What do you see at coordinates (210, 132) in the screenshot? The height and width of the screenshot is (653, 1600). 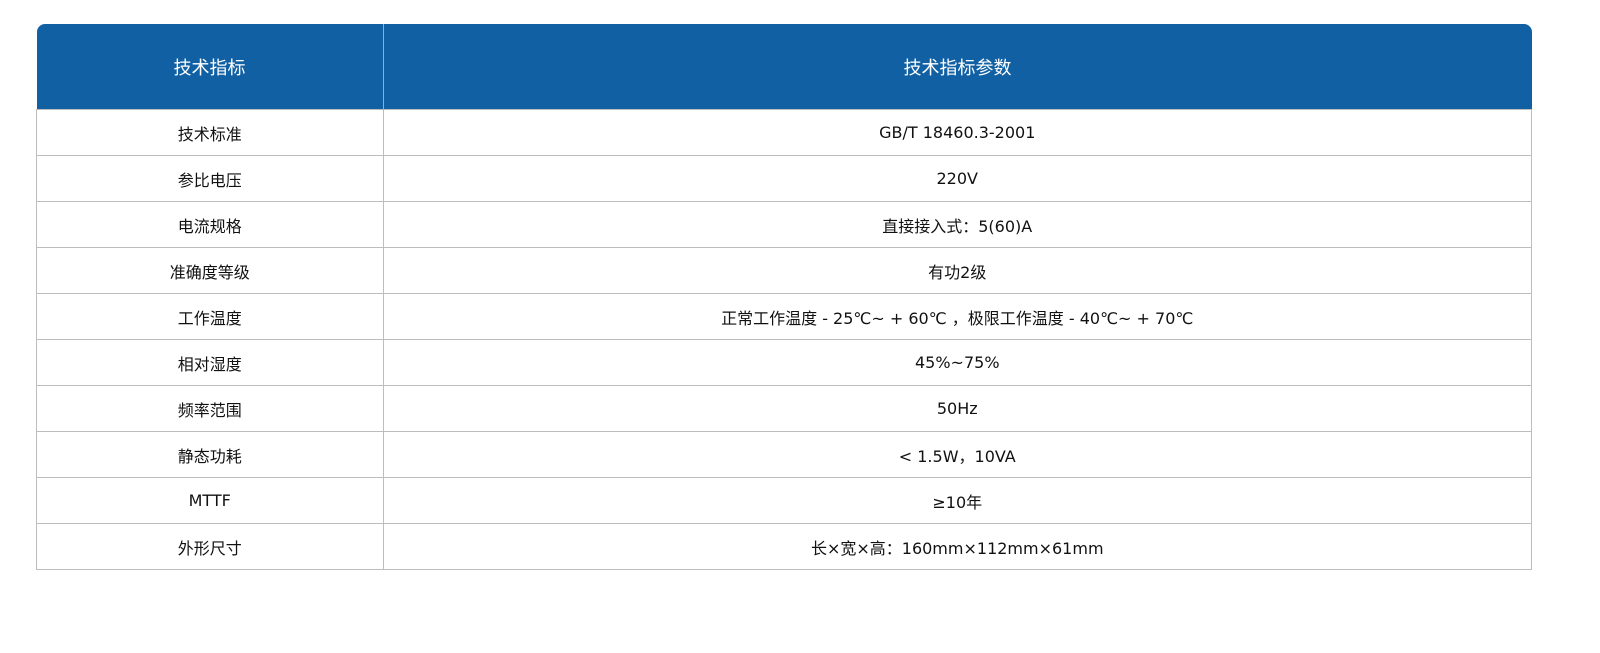 I see `spec-name: 技术标准` at bounding box center [210, 132].